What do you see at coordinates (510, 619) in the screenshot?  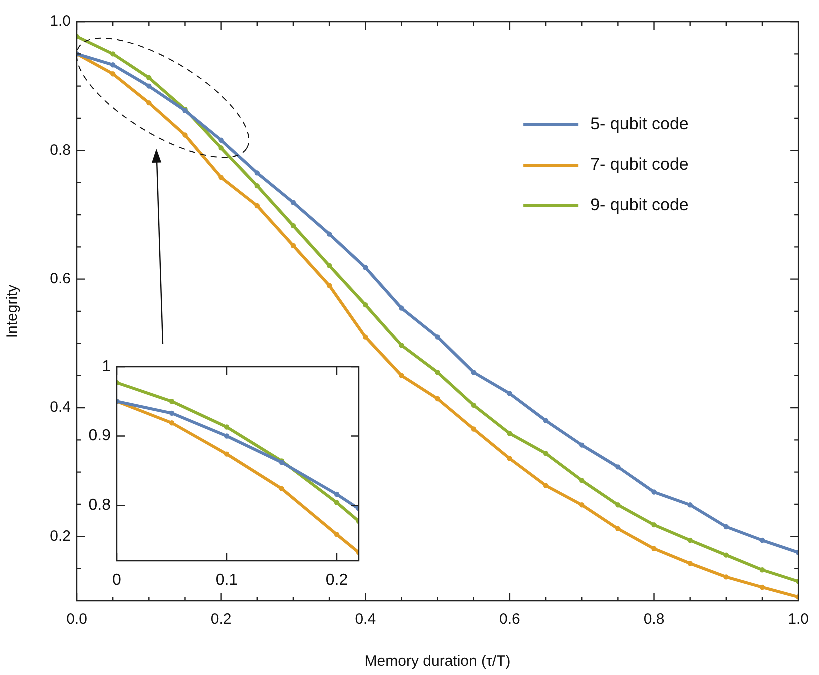 I see `x-tick-label: 0.6` at bounding box center [510, 619].